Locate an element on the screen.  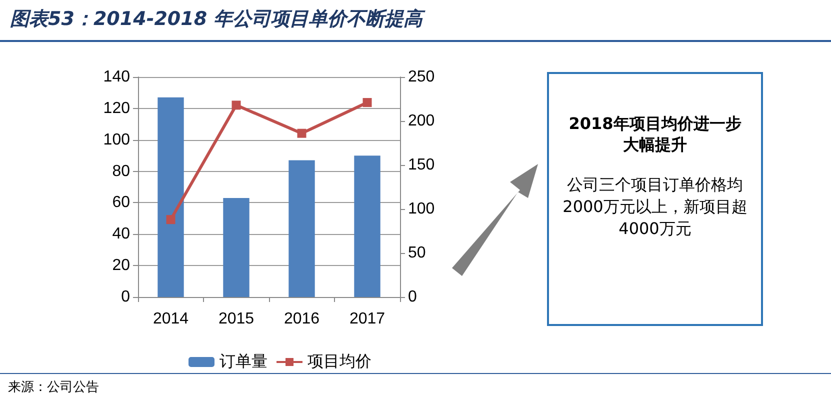
y2-tick-label: 100 is located at coordinates (421, 209).